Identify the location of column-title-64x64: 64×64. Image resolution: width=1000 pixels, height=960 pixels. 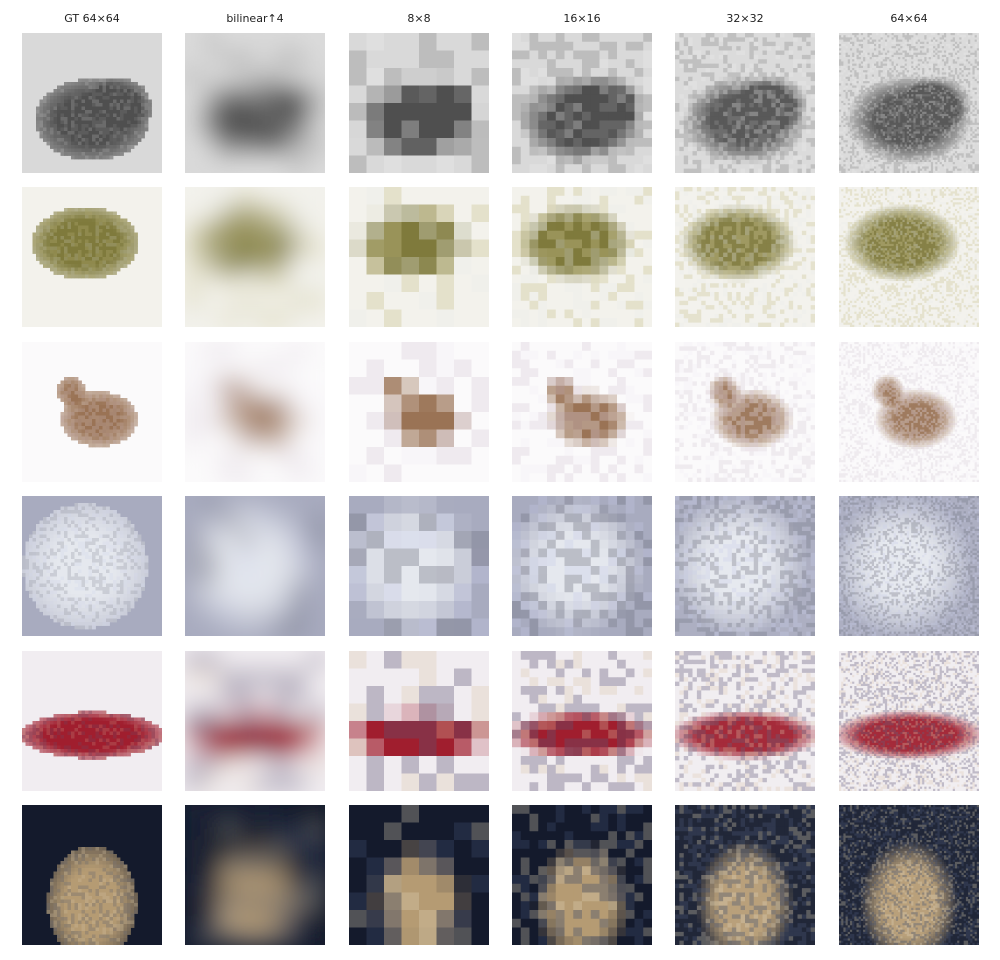
(909, 19).